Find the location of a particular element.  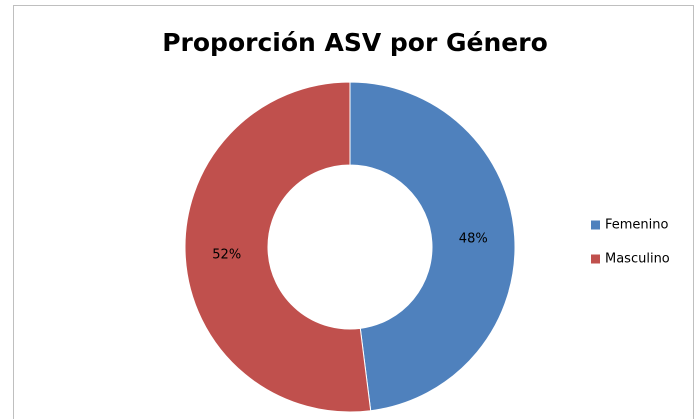

chart-title: Proporción ASV por Género is located at coordinates (355, 42).